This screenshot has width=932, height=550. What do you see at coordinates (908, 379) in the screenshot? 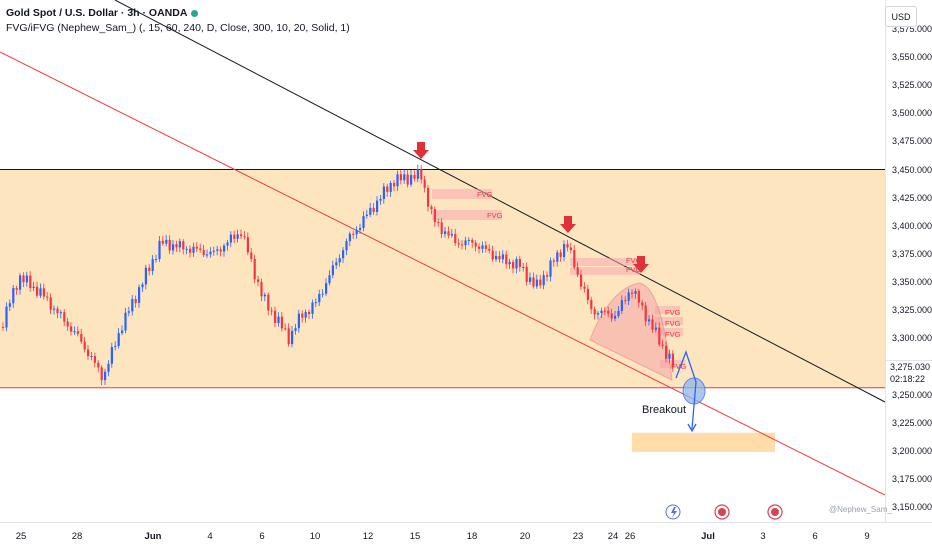
I see `bar-countdown: 02:18:22` at bounding box center [908, 379].